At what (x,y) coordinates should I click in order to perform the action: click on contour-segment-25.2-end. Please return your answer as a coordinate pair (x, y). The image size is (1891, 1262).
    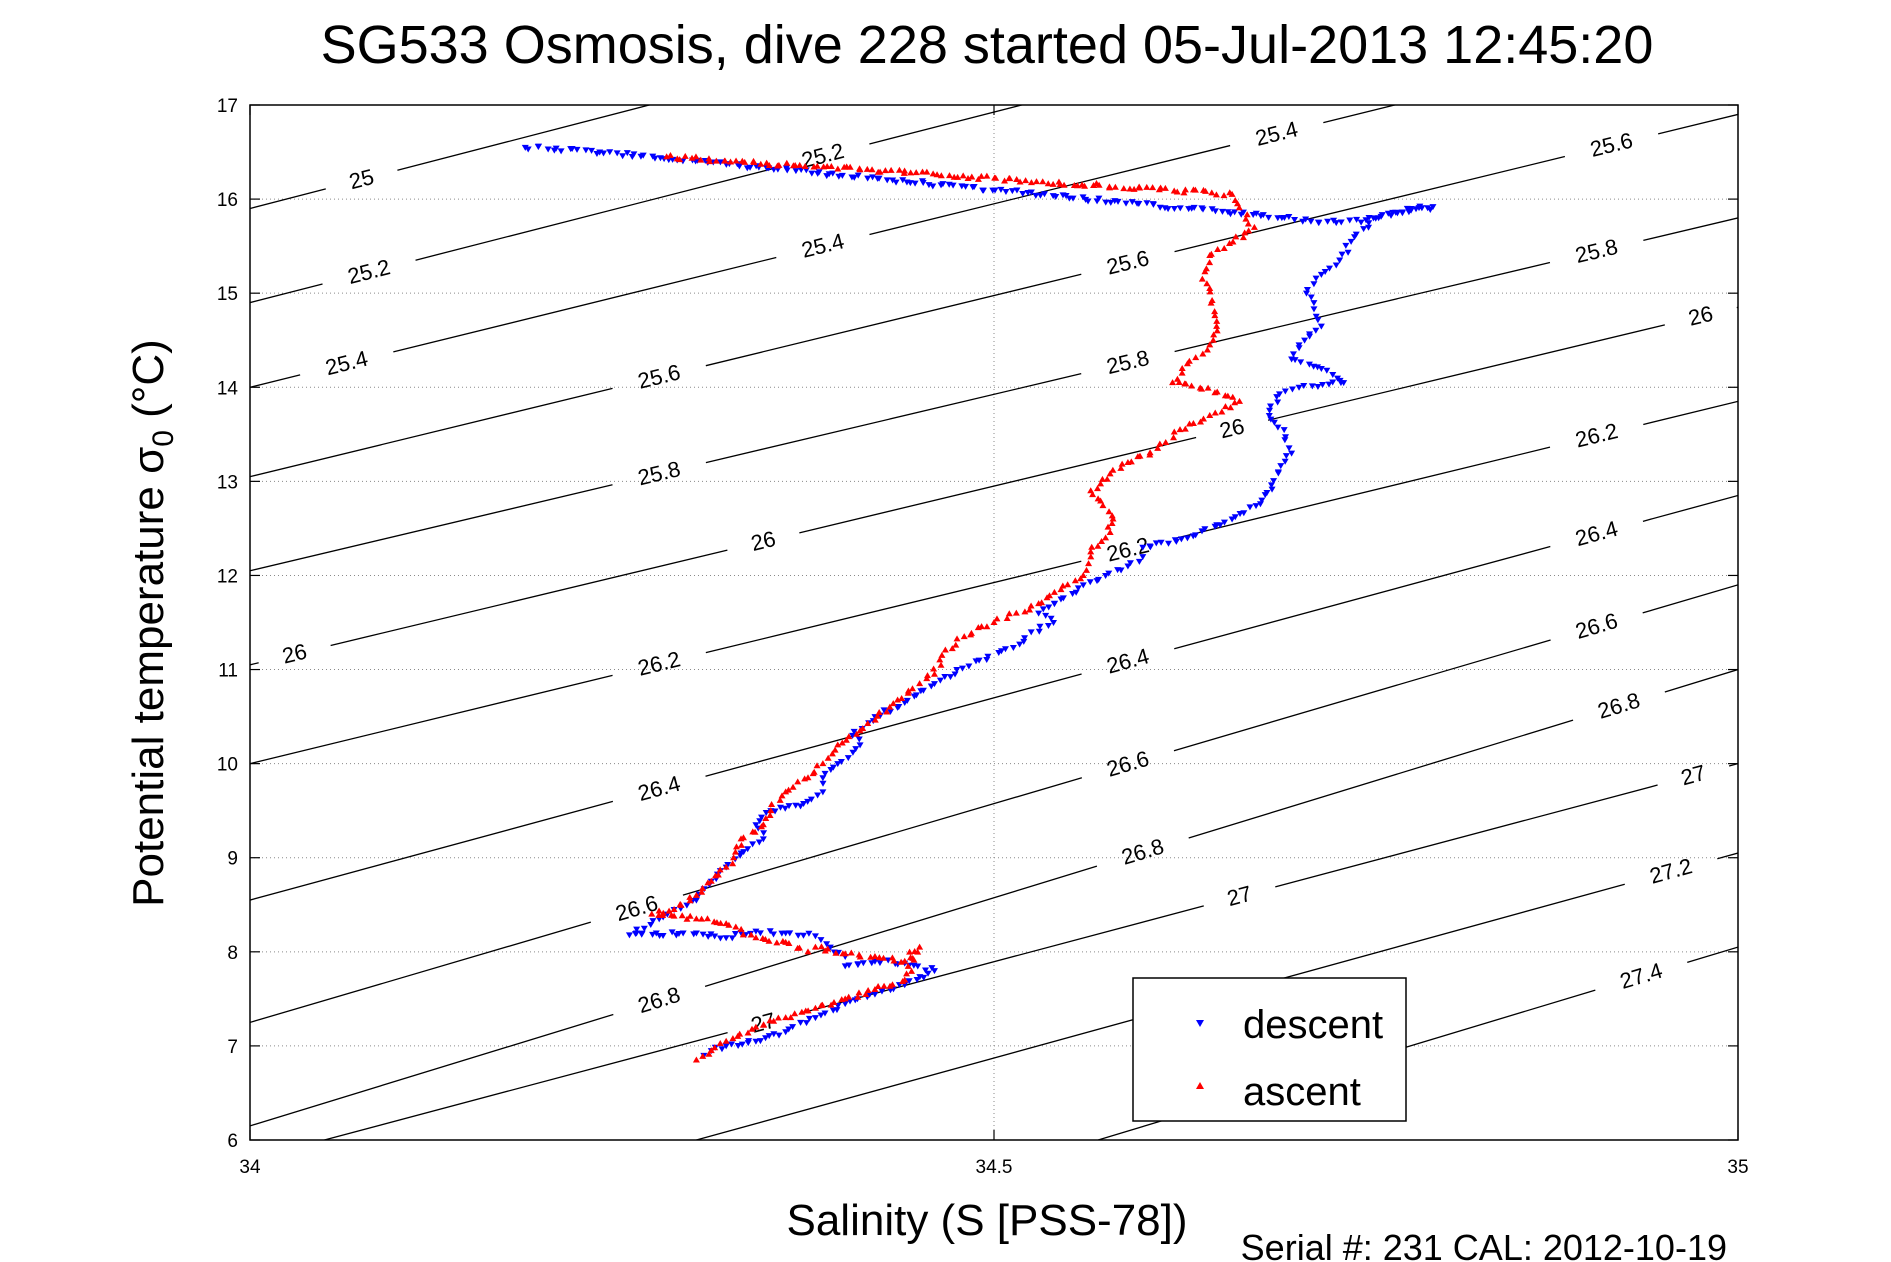
    Looking at the image, I should click on (947, 125).